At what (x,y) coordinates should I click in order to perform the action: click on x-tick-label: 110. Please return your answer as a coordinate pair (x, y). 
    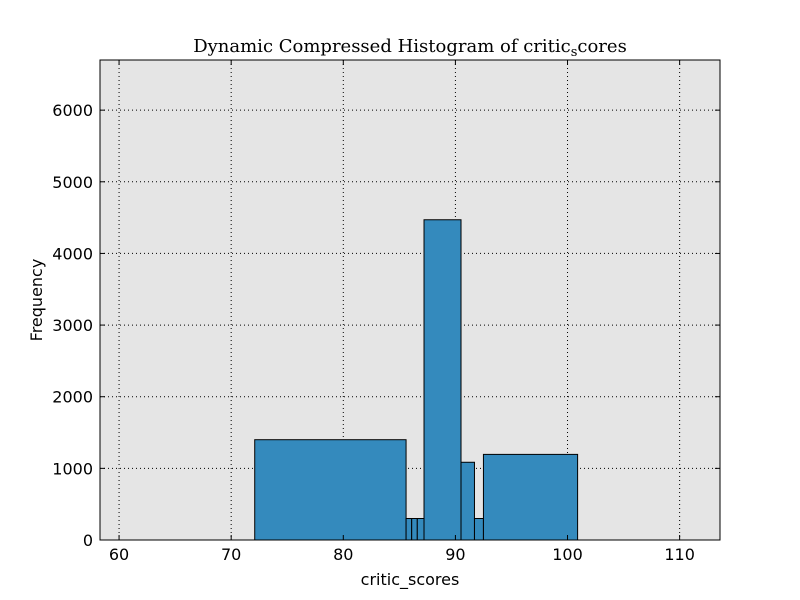
    Looking at the image, I should click on (679, 554).